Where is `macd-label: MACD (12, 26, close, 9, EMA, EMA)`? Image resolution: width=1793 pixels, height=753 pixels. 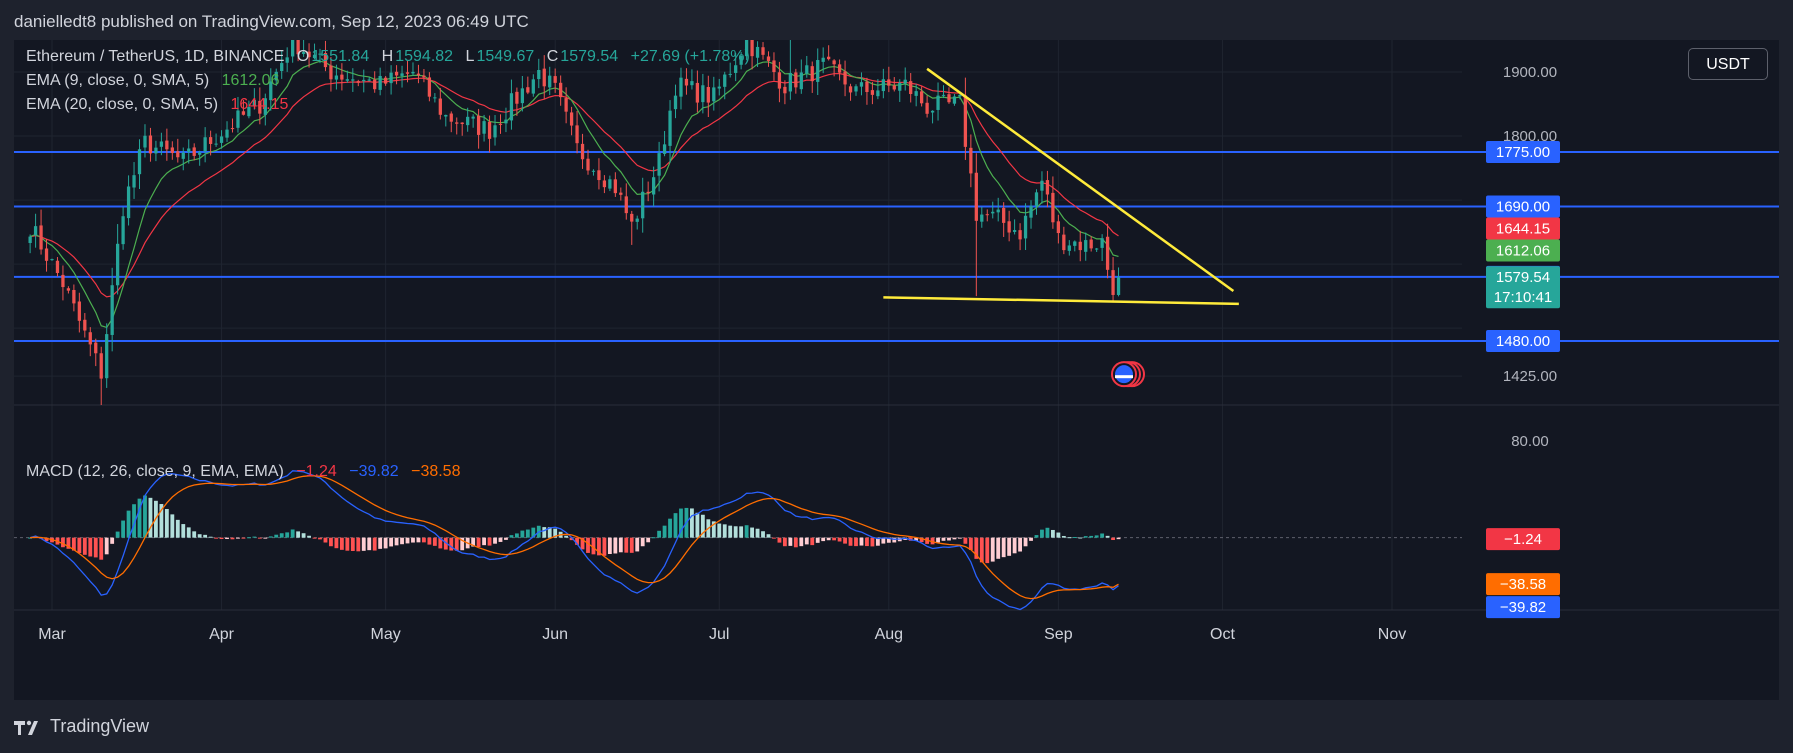
macd-label: MACD (12, 26, close, 9, EMA, EMA) is located at coordinates (155, 471).